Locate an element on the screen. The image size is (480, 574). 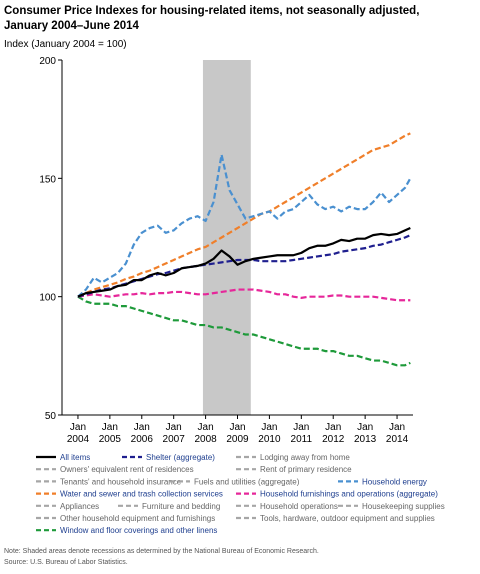
x-tick-label: Jan 2009 is located at coordinates (237, 433).